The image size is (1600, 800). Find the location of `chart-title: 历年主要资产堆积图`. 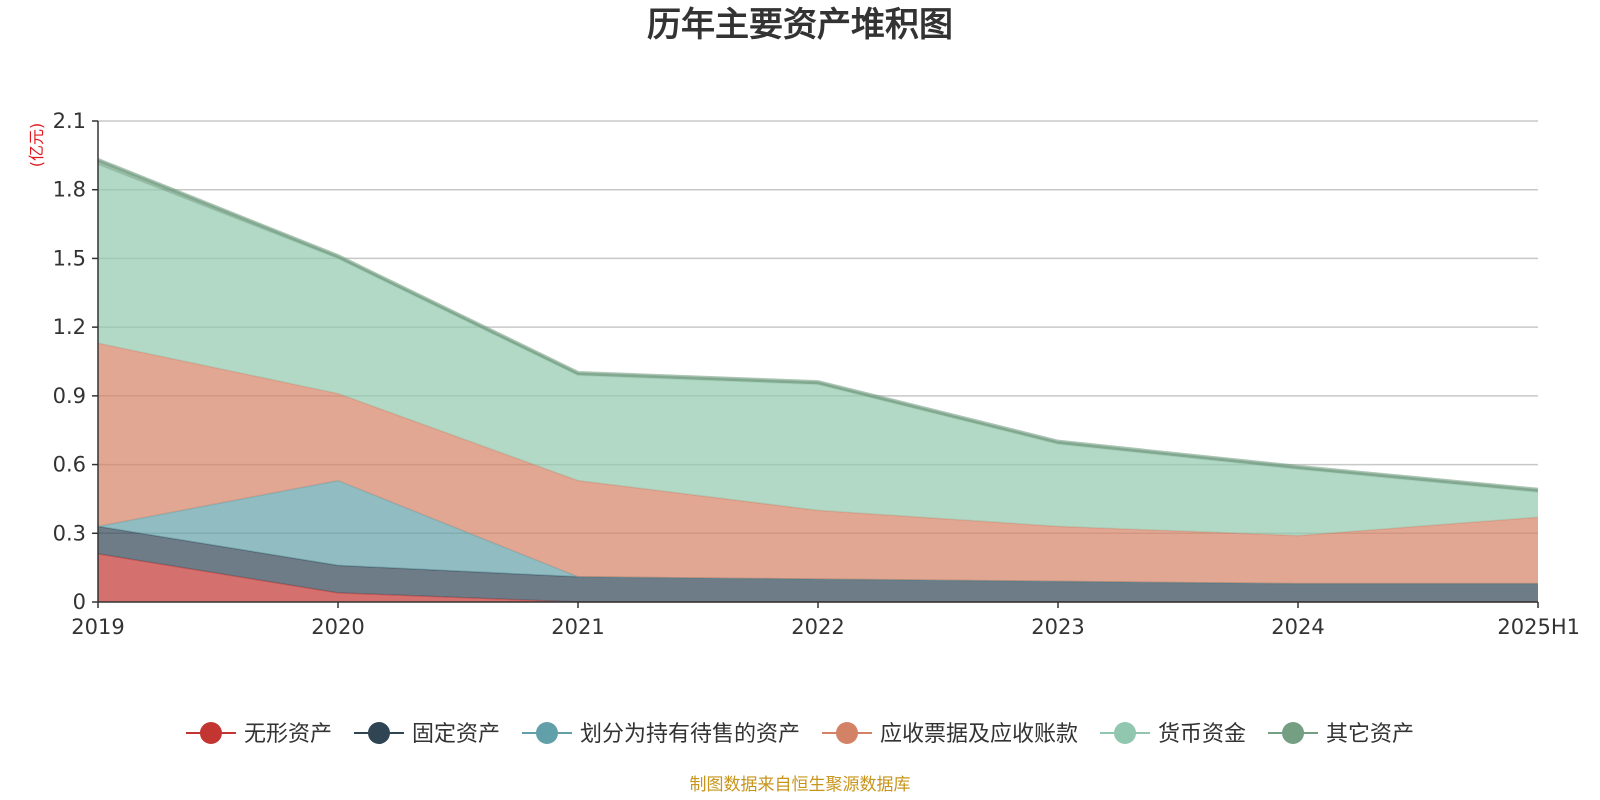

chart-title: 历年主要资产堆积图 is located at coordinates (800, 25).